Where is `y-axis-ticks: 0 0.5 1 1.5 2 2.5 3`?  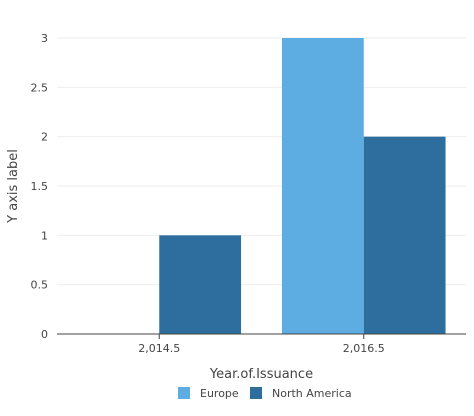 y-axis-ticks: 0 0.5 1 1.5 2 2.5 3 is located at coordinates (40, 186).